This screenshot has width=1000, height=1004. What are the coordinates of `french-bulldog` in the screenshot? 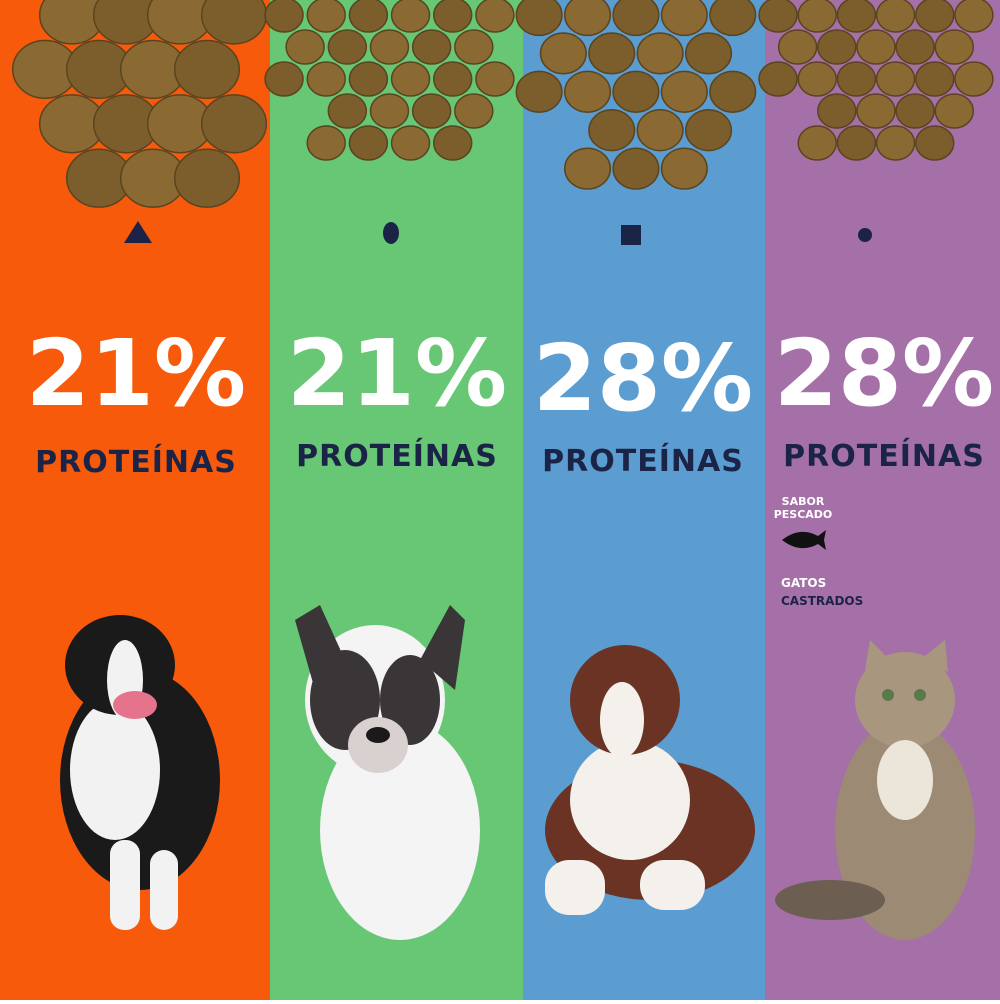 It's located at (387, 772).